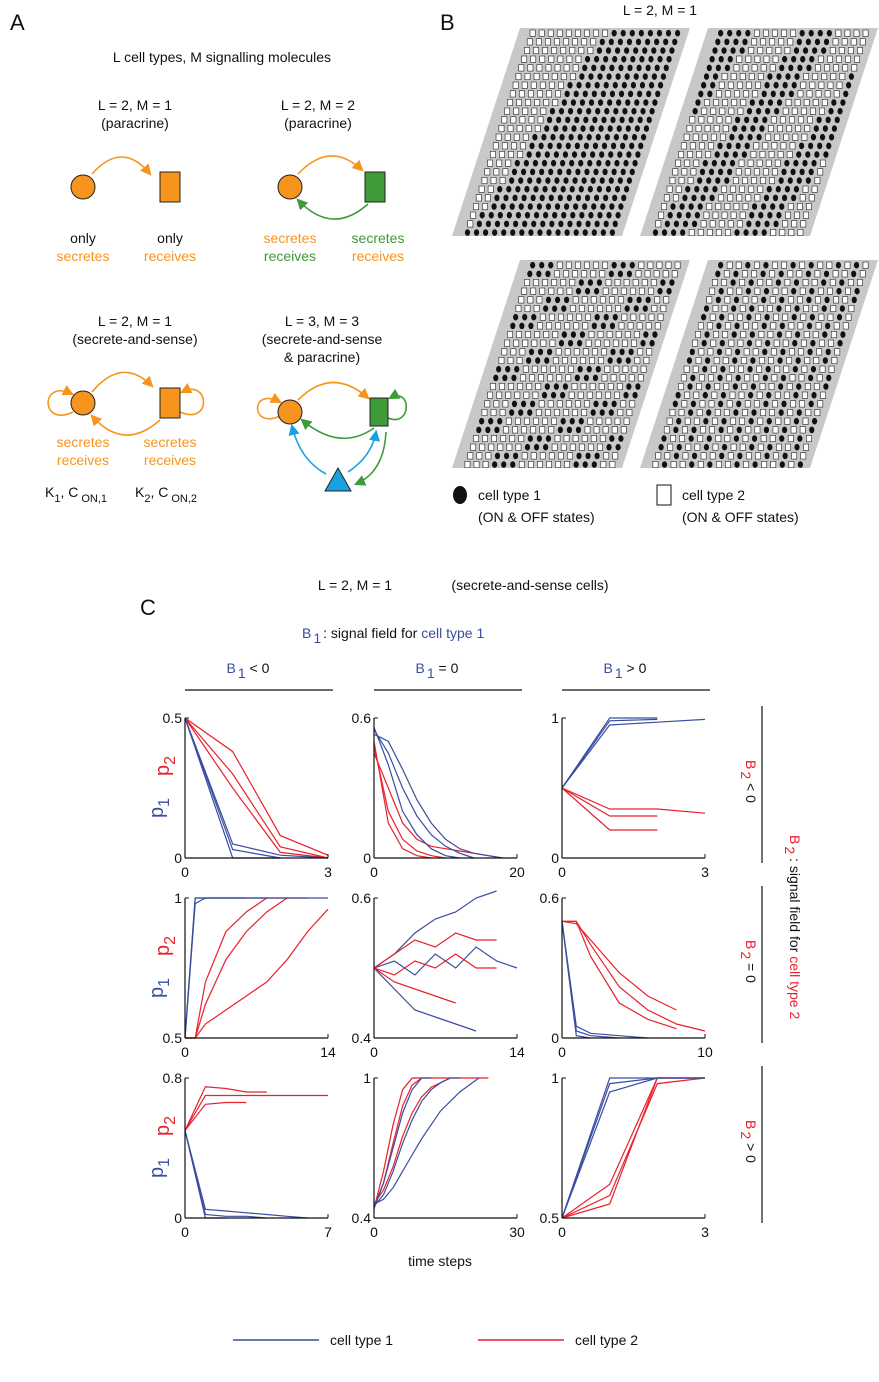  What do you see at coordinates (322, 321) in the screenshot?
I see `diagram-title: L = 3, M = 3` at bounding box center [322, 321].